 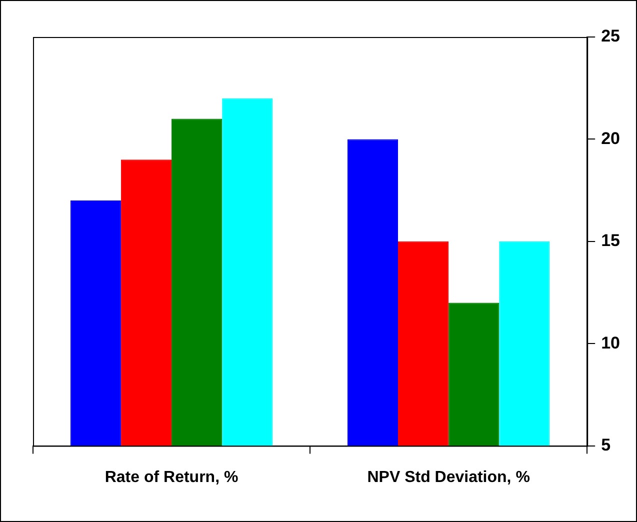 I want to click on x-tick-label: NPV Std Deviation, %, so click(x=448, y=477).